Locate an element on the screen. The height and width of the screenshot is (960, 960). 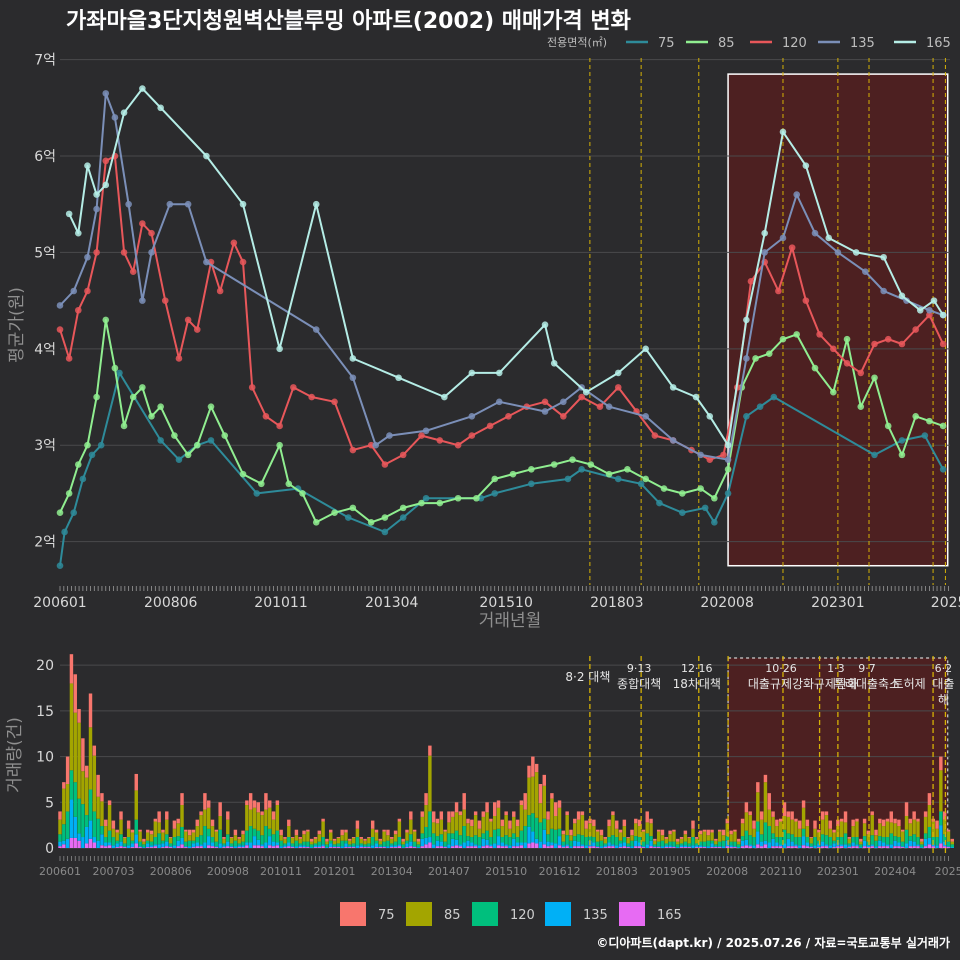
legend-label-120: 120 is located at coordinates (794, 43).